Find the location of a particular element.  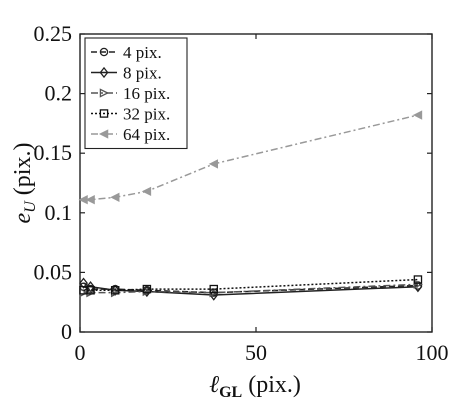

y-tick-label: 0.15 is located at coordinates (53, 152).